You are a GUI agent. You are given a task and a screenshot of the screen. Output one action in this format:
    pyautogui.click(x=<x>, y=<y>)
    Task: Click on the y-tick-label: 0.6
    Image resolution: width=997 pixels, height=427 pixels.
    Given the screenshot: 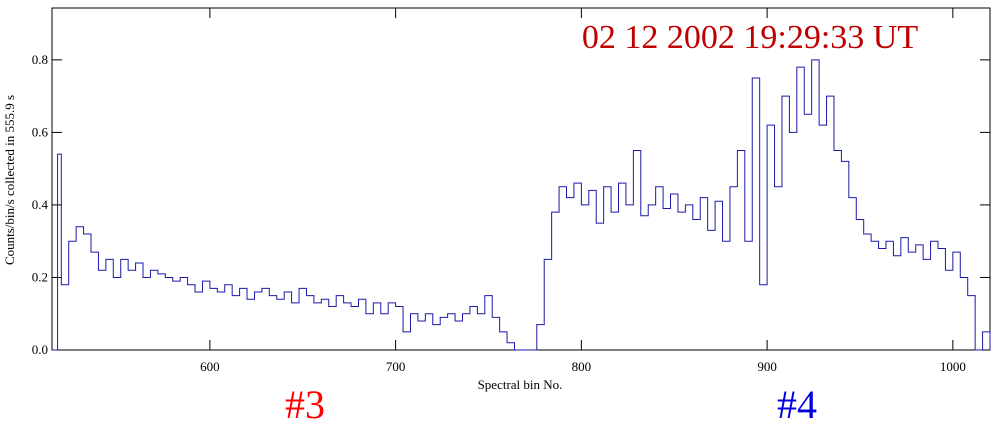 What is the action you would take?
    pyautogui.click(x=40, y=131)
    